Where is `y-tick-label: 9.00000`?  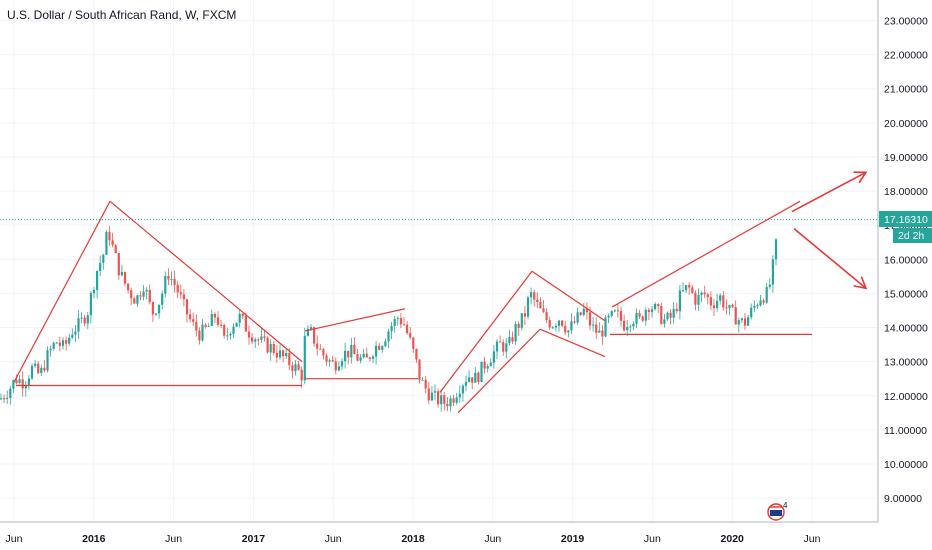
y-tick-label: 9.00000 is located at coordinates (903, 499).